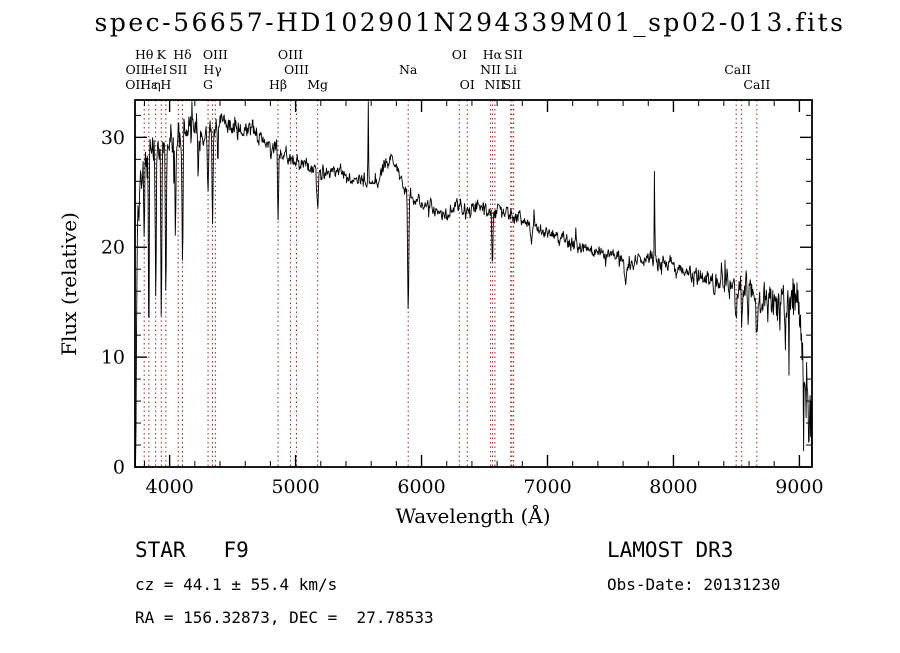 The image size is (900, 653). I want to click on spectral-marker-label: G, so click(208, 84).